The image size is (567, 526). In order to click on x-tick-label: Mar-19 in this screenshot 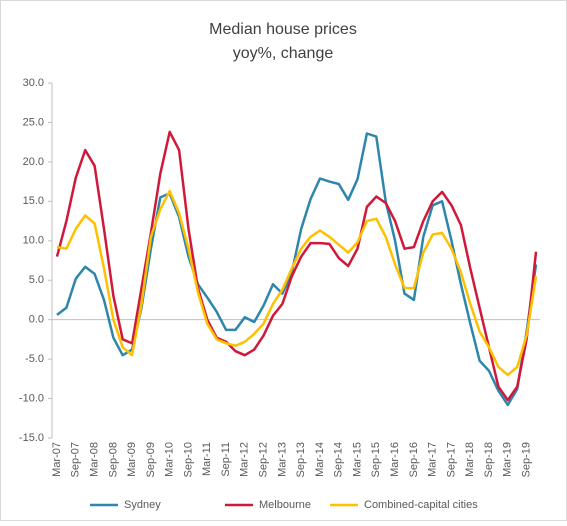, I will do `click(508, 459)`.